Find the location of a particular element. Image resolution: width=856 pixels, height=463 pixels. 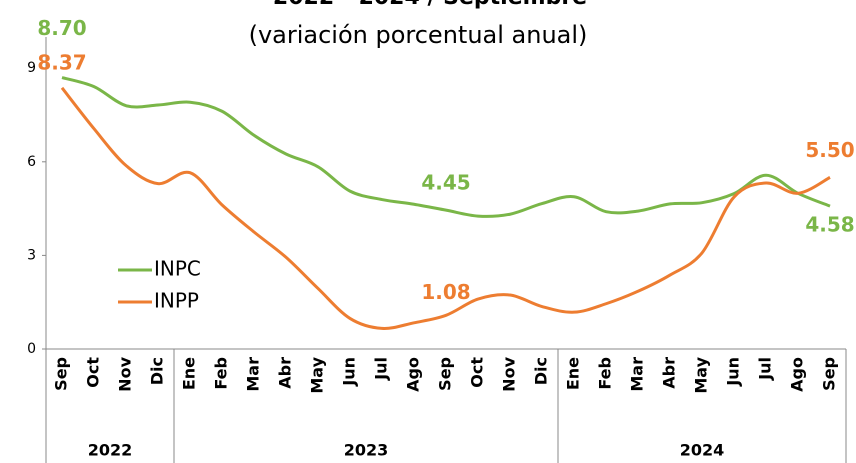

group-label: 2023 is located at coordinates (366, 450).